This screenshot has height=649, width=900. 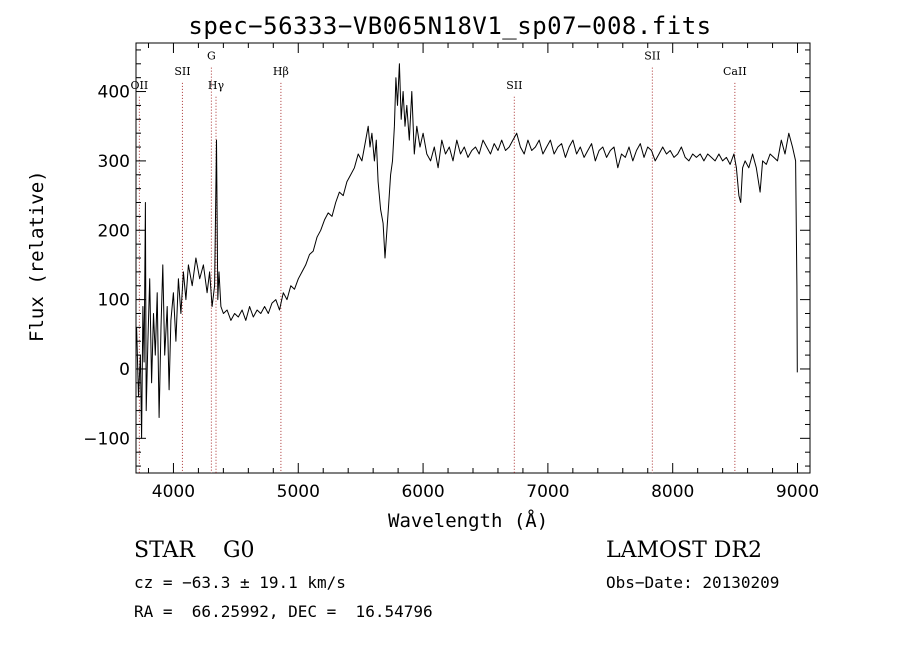 I want to click on x-tick-label: 8000, so click(x=672, y=492).